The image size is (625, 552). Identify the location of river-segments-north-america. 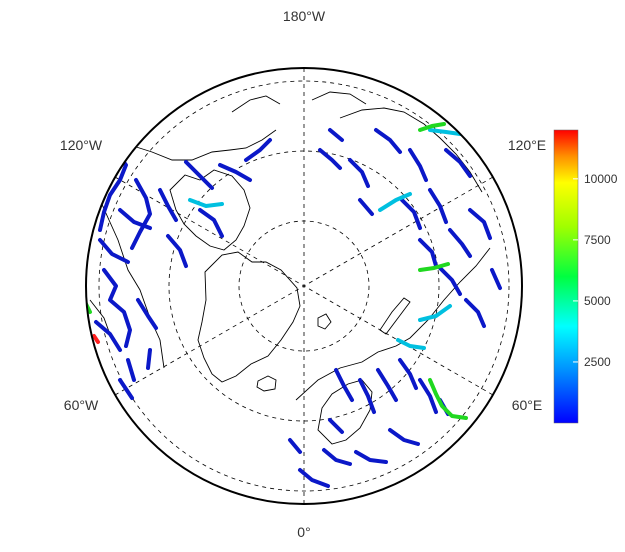
(183, 269).